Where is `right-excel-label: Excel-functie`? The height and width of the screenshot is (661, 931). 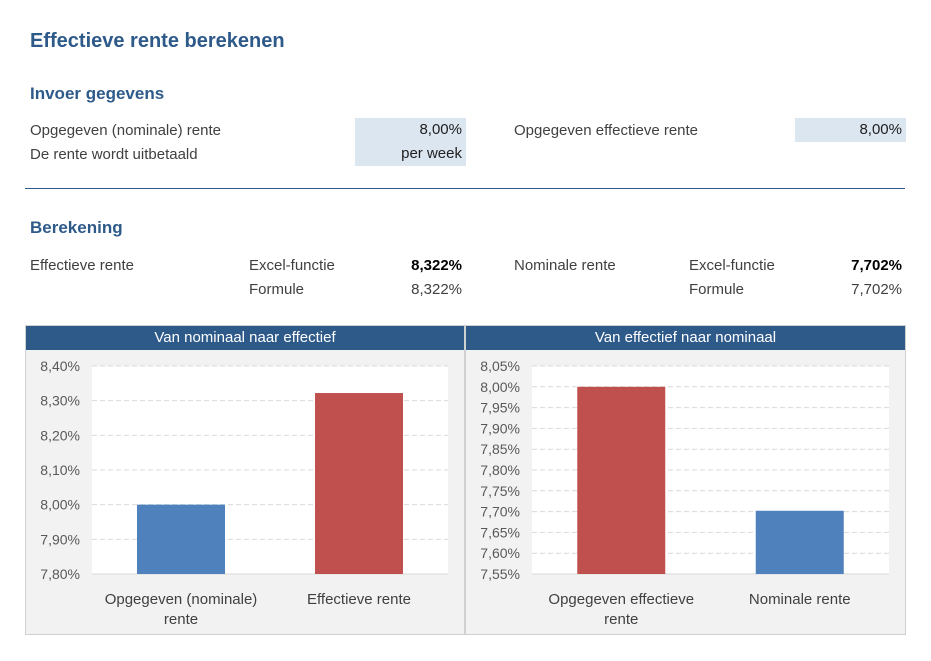 right-excel-label: Excel-functie is located at coordinates (732, 265).